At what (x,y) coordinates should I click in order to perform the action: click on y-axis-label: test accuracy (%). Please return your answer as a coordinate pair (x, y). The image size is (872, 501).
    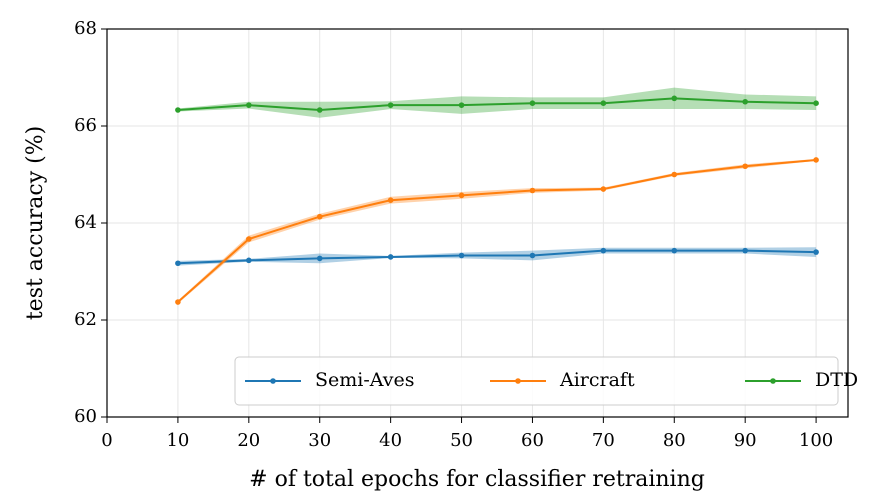
    Looking at the image, I should click on (35, 223).